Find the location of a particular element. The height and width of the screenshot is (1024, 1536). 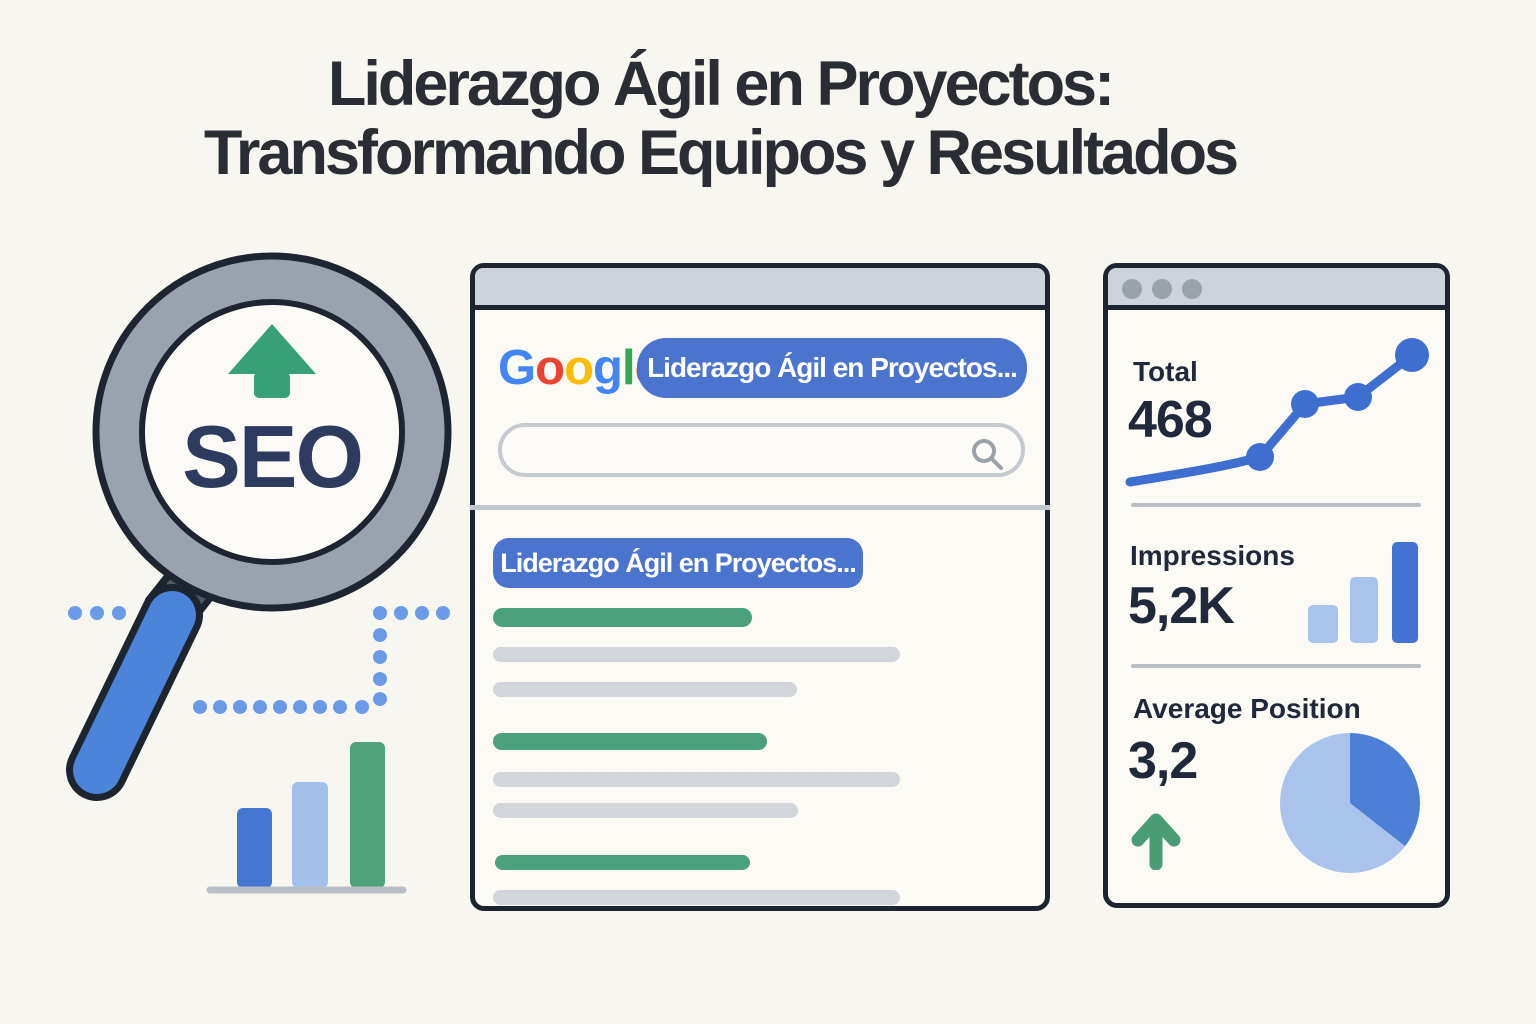

magnifier-lens is located at coordinates (272, 432).